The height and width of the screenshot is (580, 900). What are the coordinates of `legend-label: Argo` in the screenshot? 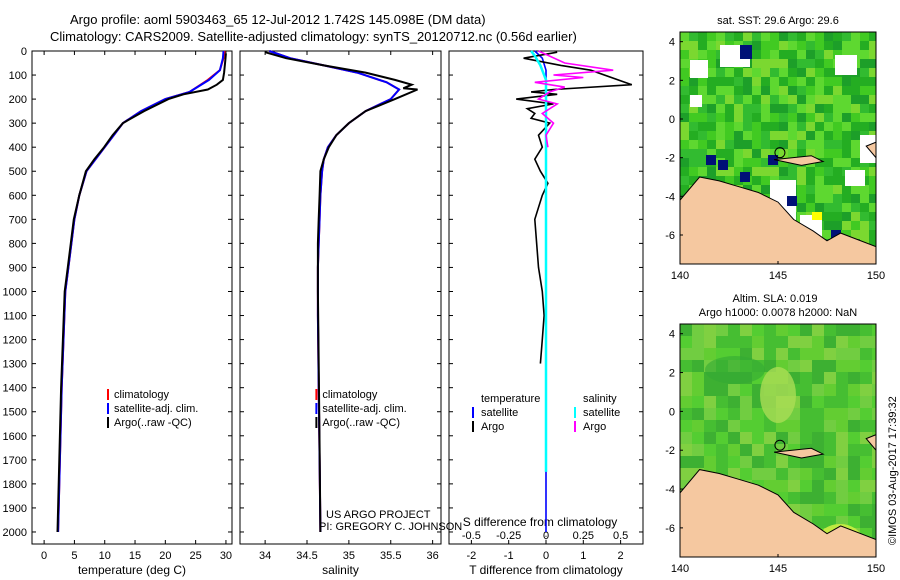 It's located at (492, 427).